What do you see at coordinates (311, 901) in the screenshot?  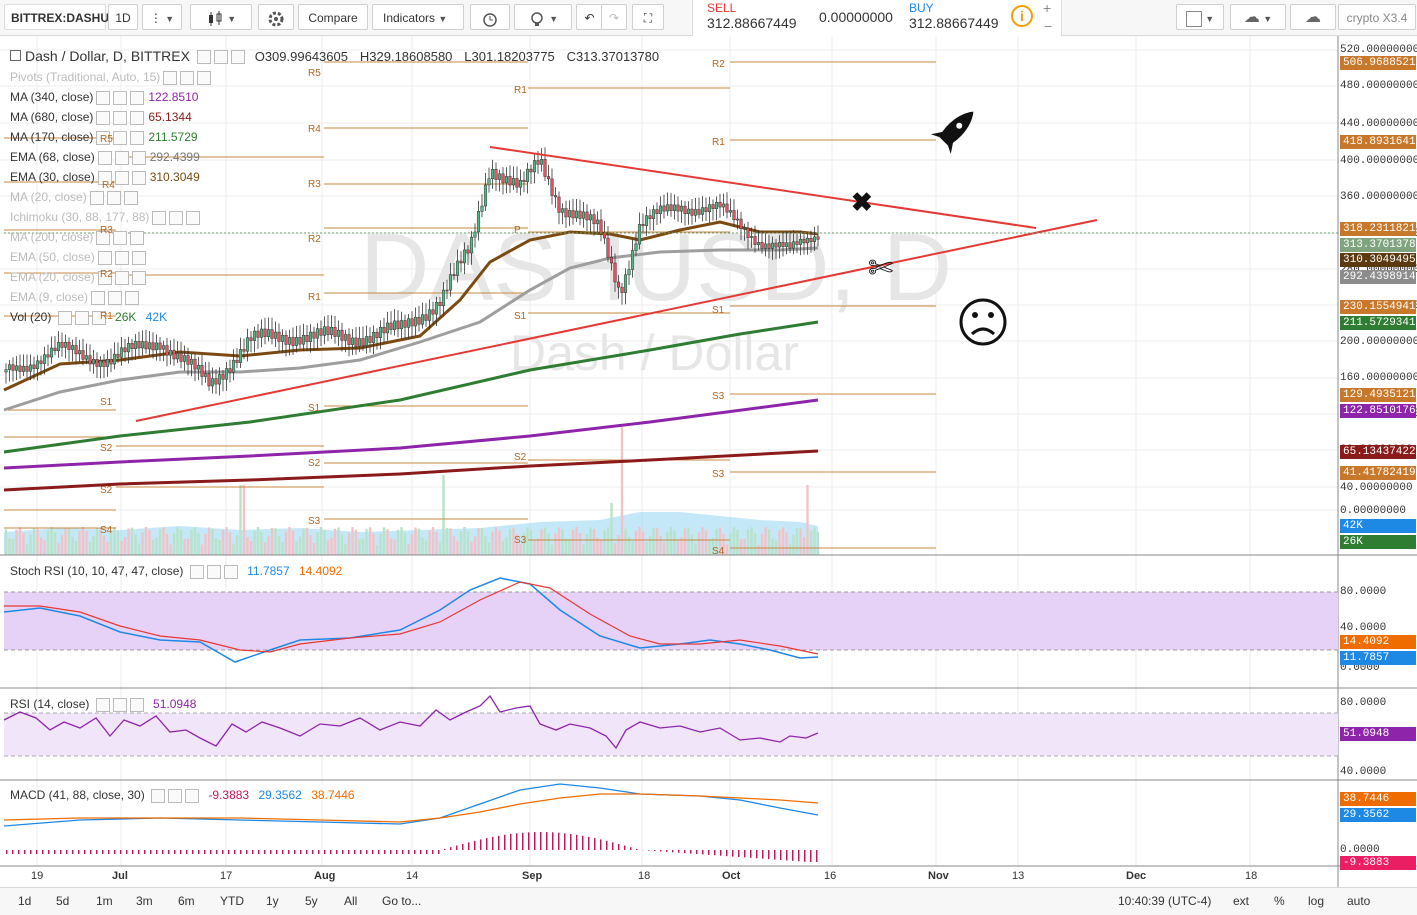 I see `range-button: 5y` at bounding box center [311, 901].